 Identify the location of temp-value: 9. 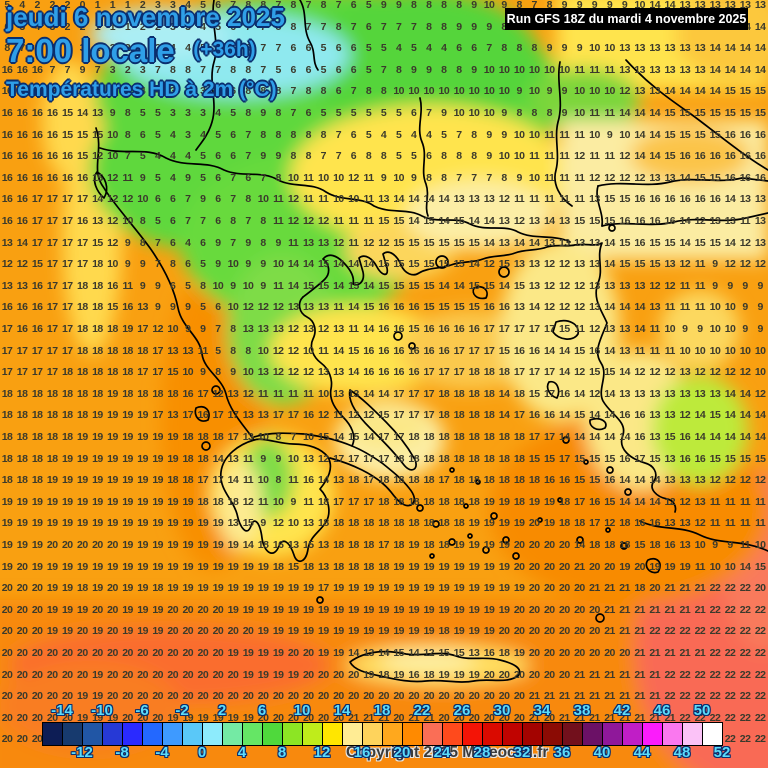
(624, 5).